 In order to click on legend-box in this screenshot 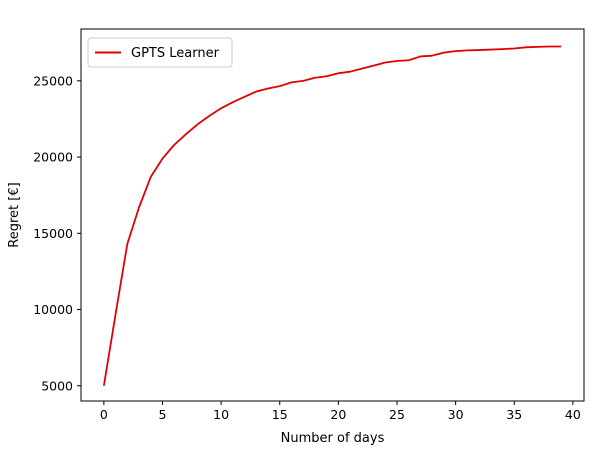, I will do `click(160, 52)`.